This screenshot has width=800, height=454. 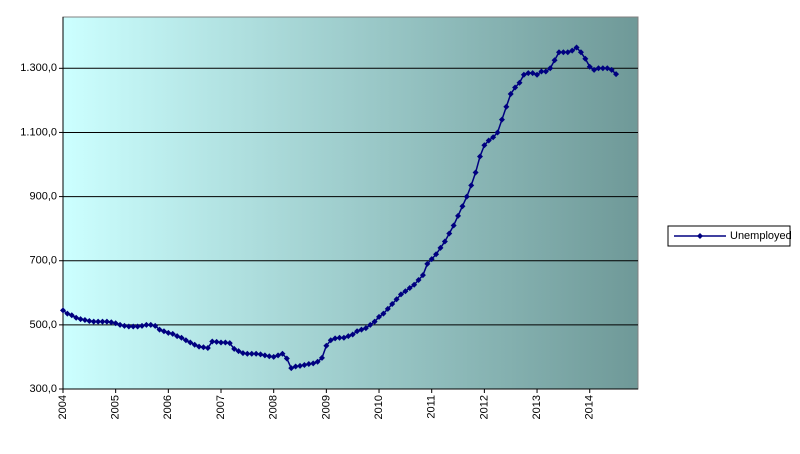 What do you see at coordinates (43, 389) in the screenshot?
I see `y-tick-label: 300,0` at bounding box center [43, 389].